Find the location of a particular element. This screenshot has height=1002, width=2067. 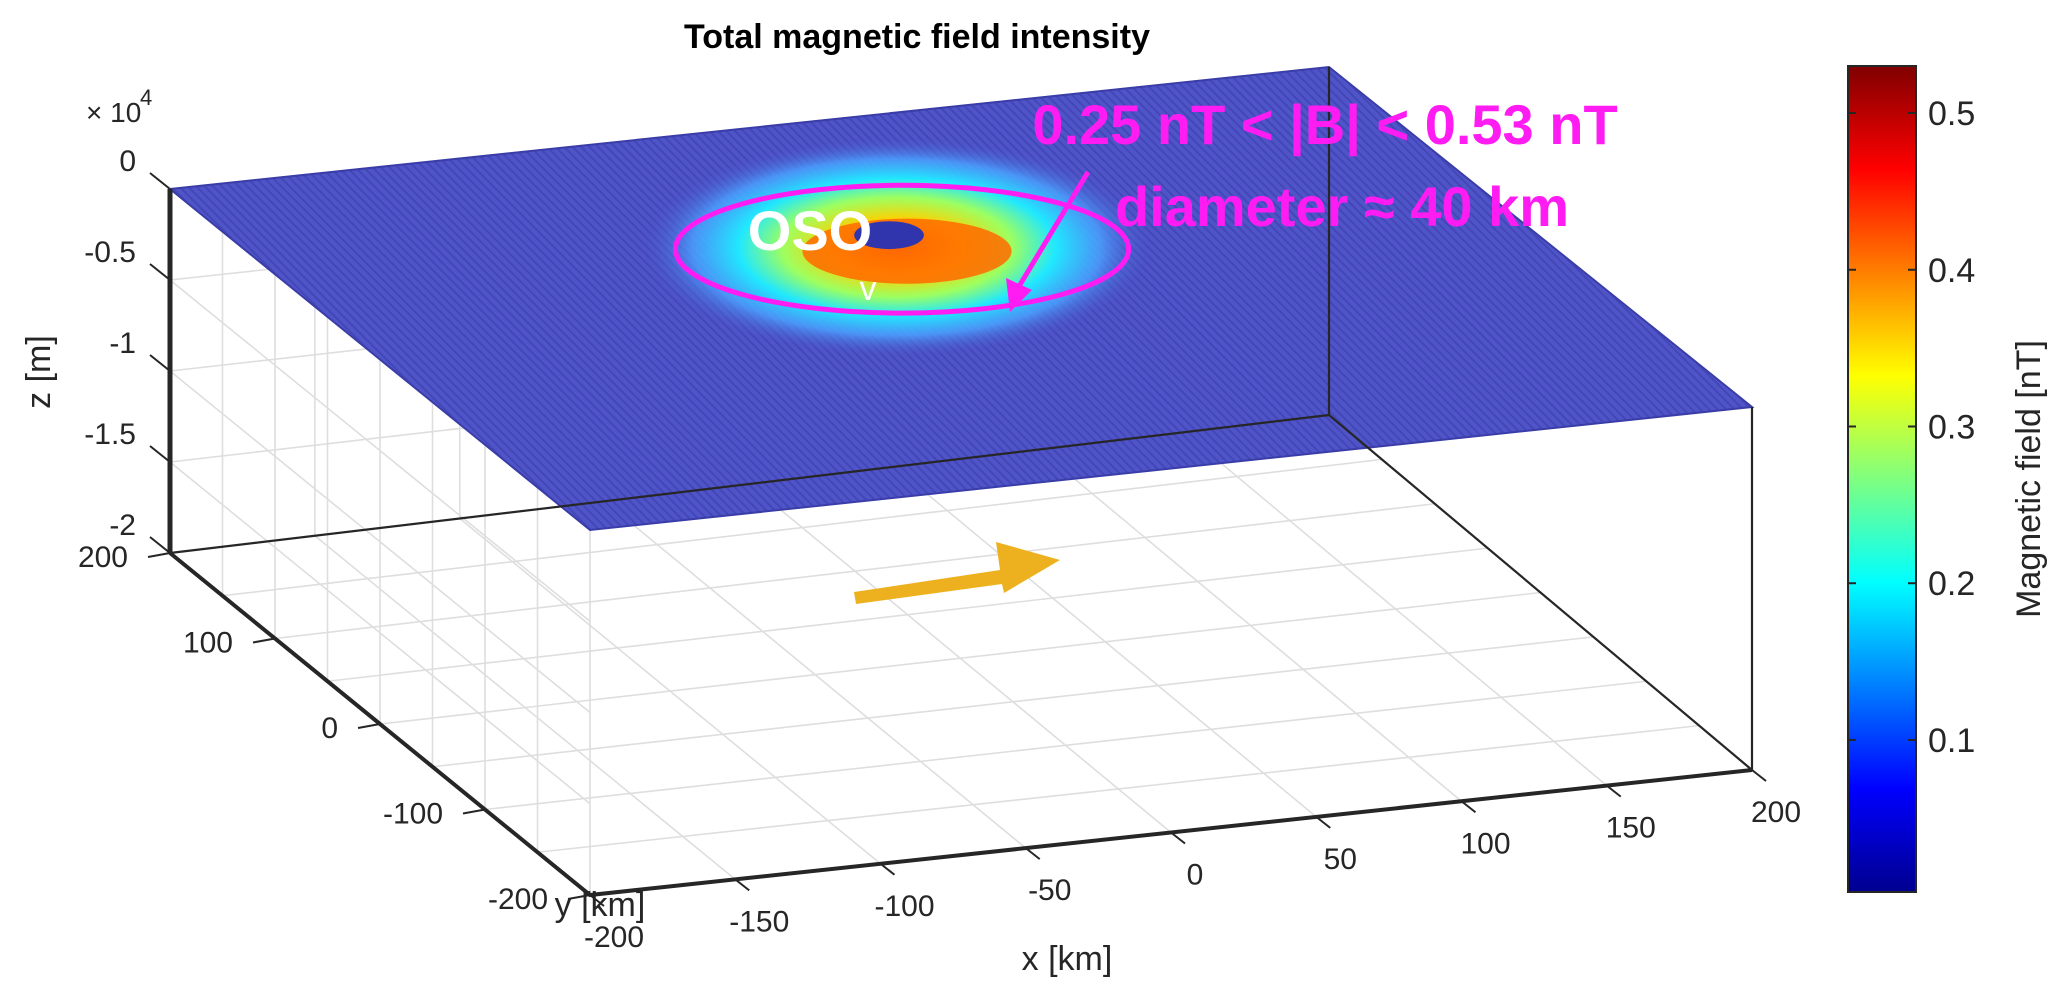

x-axis-label: x [km] is located at coordinates (1067, 959).